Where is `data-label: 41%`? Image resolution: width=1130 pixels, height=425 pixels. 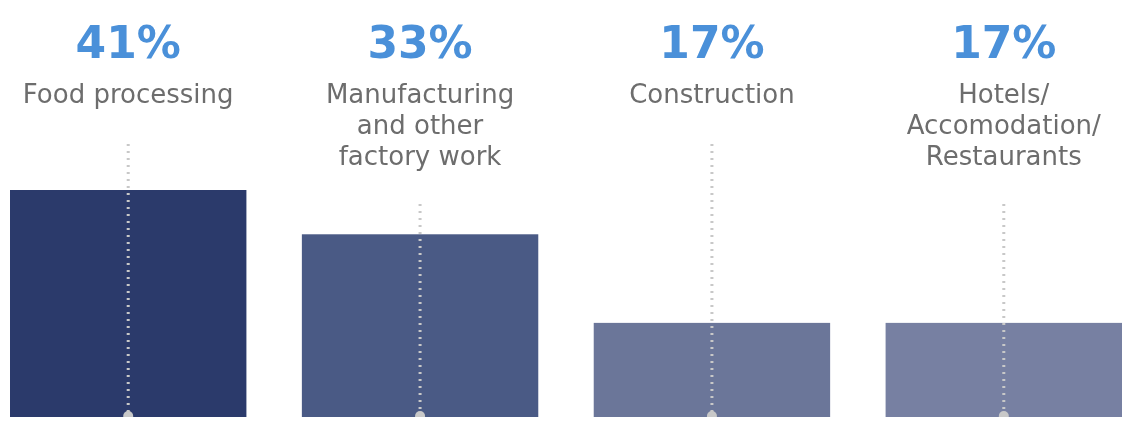 data-label: 41% is located at coordinates (128, 42).